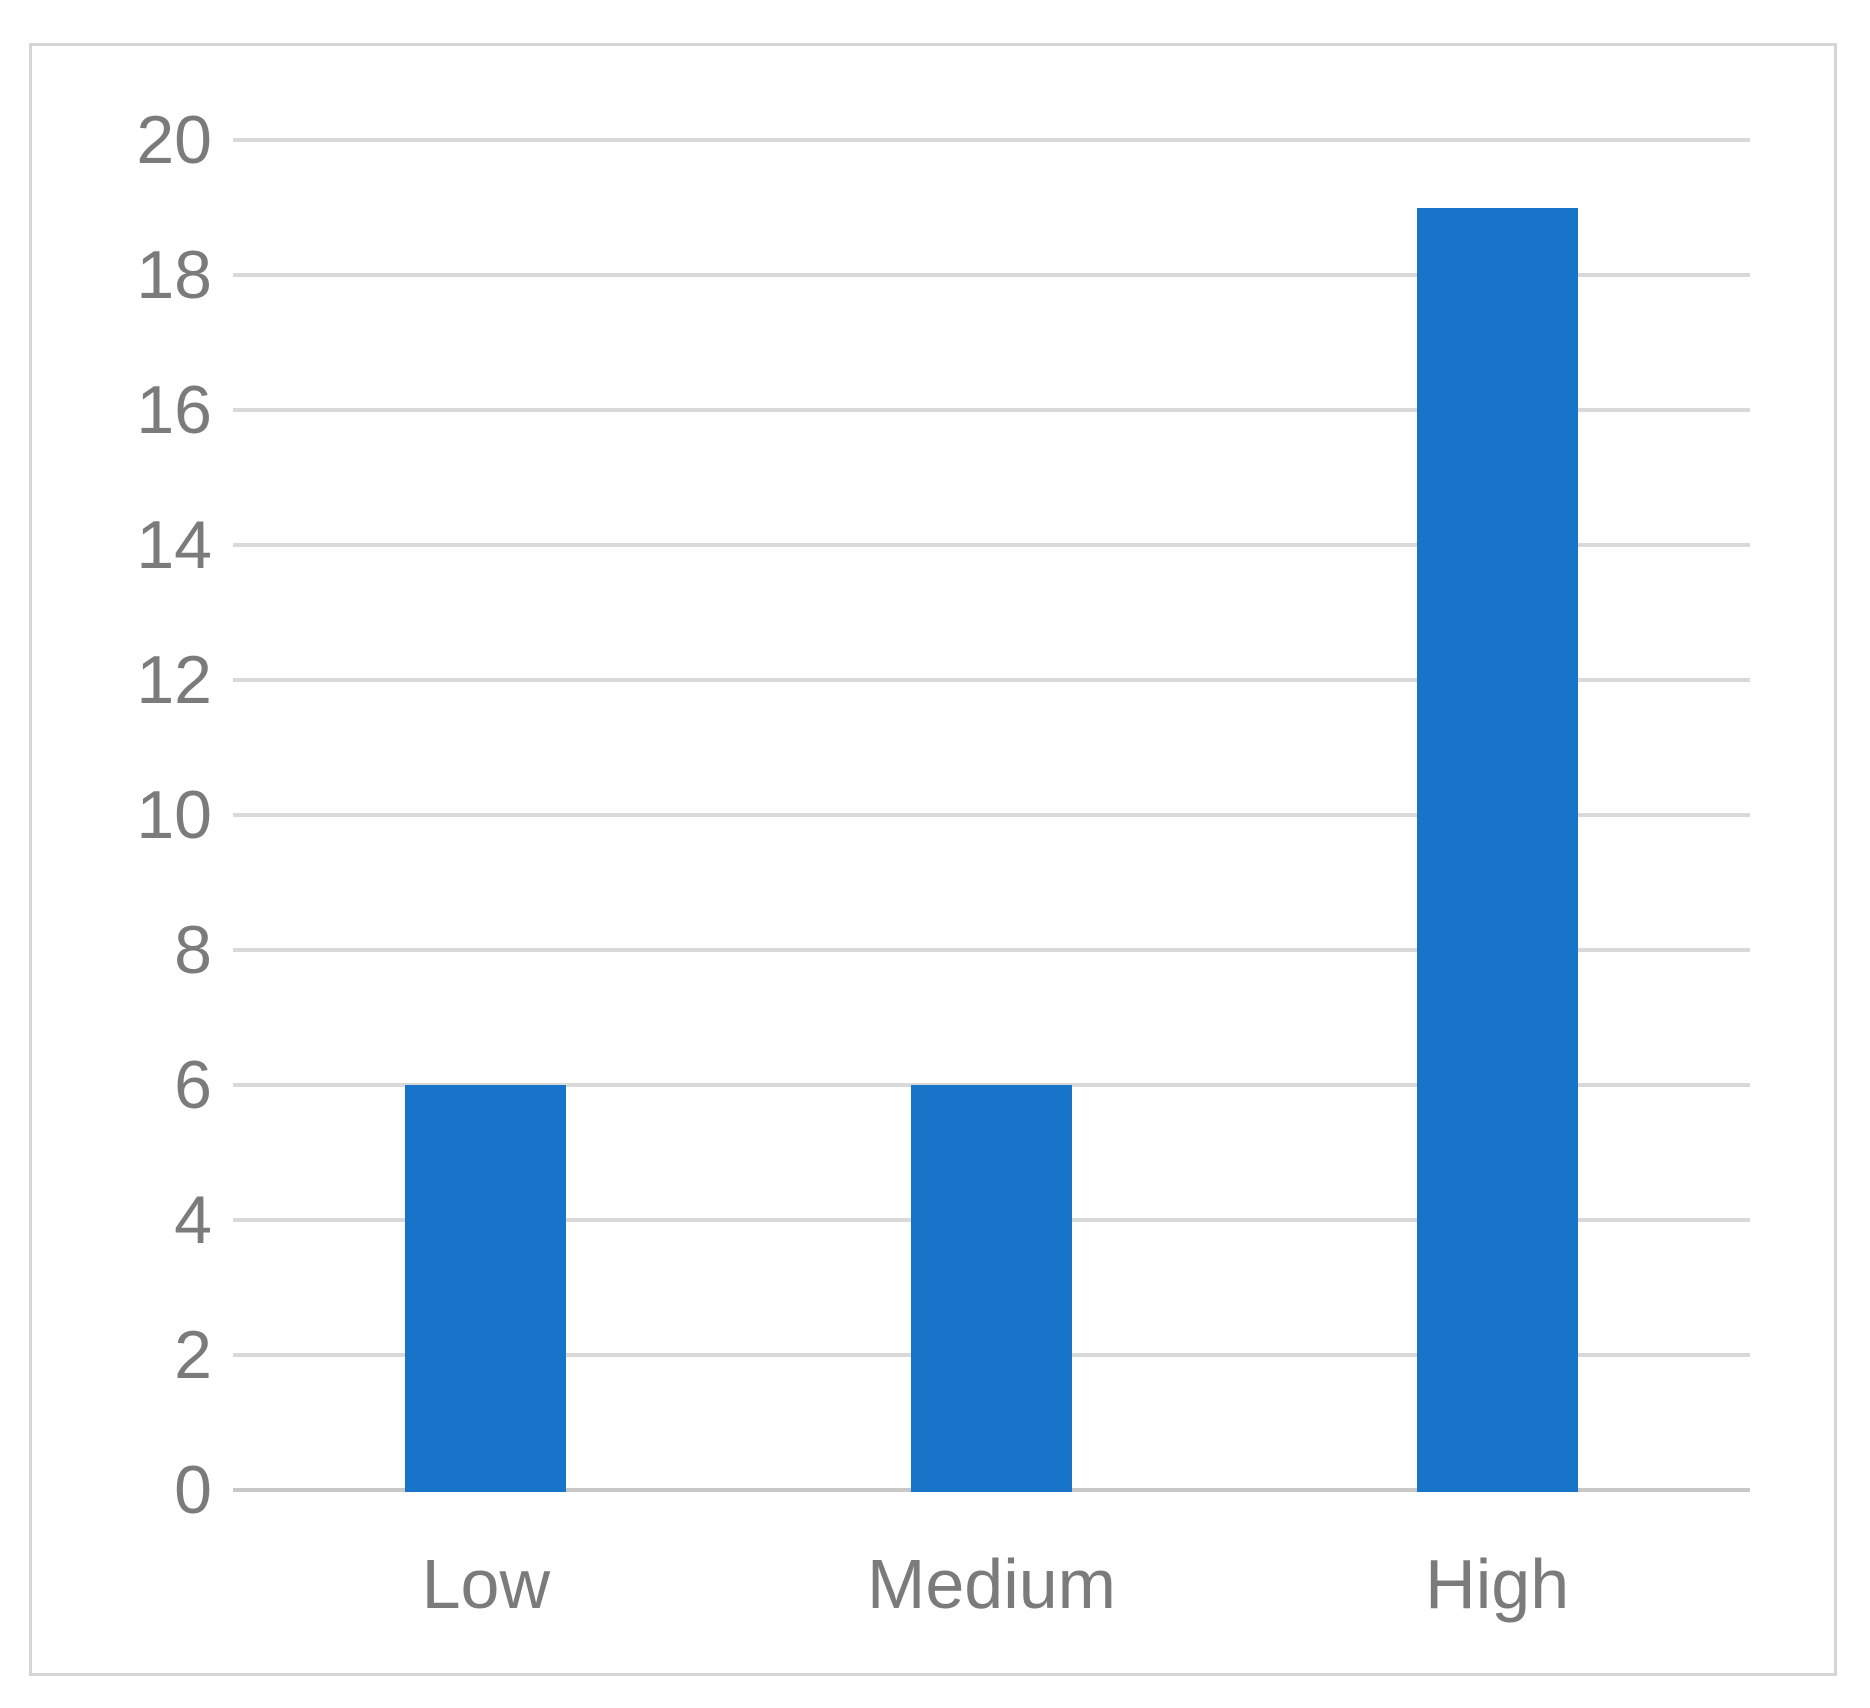 The image size is (1870, 1708). Describe the element at coordinates (193, 1085) in the screenshot. I see `y-tick-label-6: 6` at that location.